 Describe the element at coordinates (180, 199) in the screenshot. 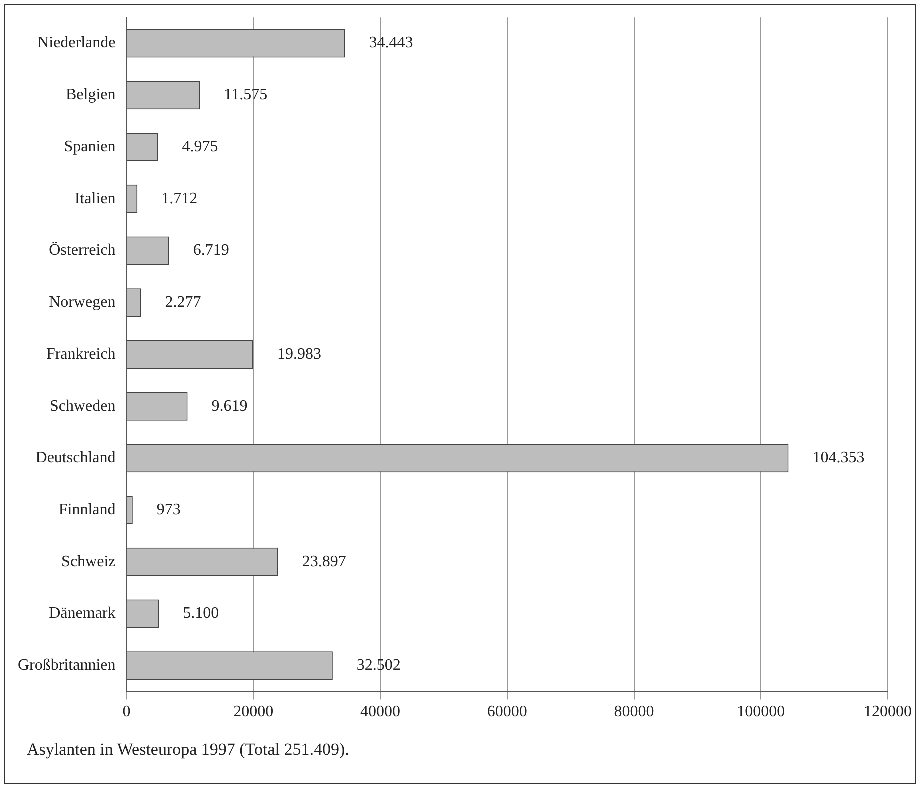

I see `data-label: 1.712` at that location.